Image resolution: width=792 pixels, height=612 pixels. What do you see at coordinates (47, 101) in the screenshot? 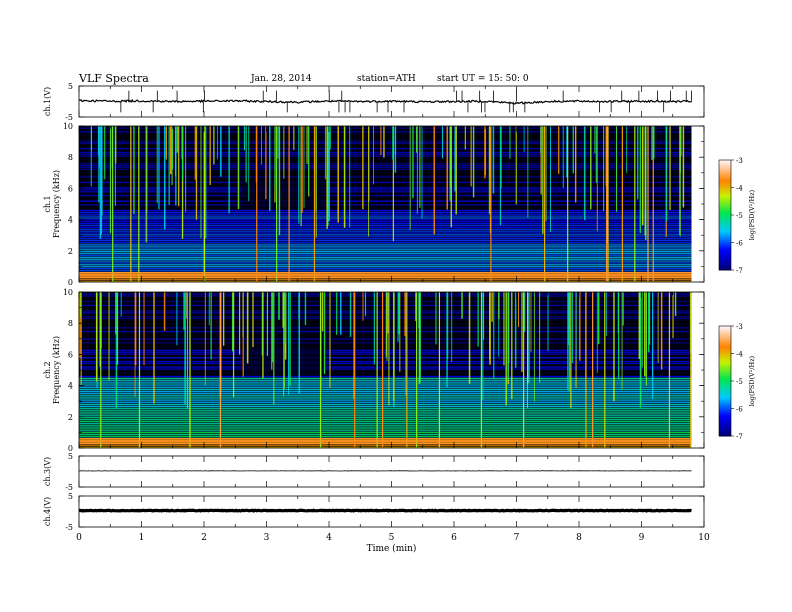
I see `ch1-waveform-ylabel: ch.1(V)` at bounding box center [47, 101].